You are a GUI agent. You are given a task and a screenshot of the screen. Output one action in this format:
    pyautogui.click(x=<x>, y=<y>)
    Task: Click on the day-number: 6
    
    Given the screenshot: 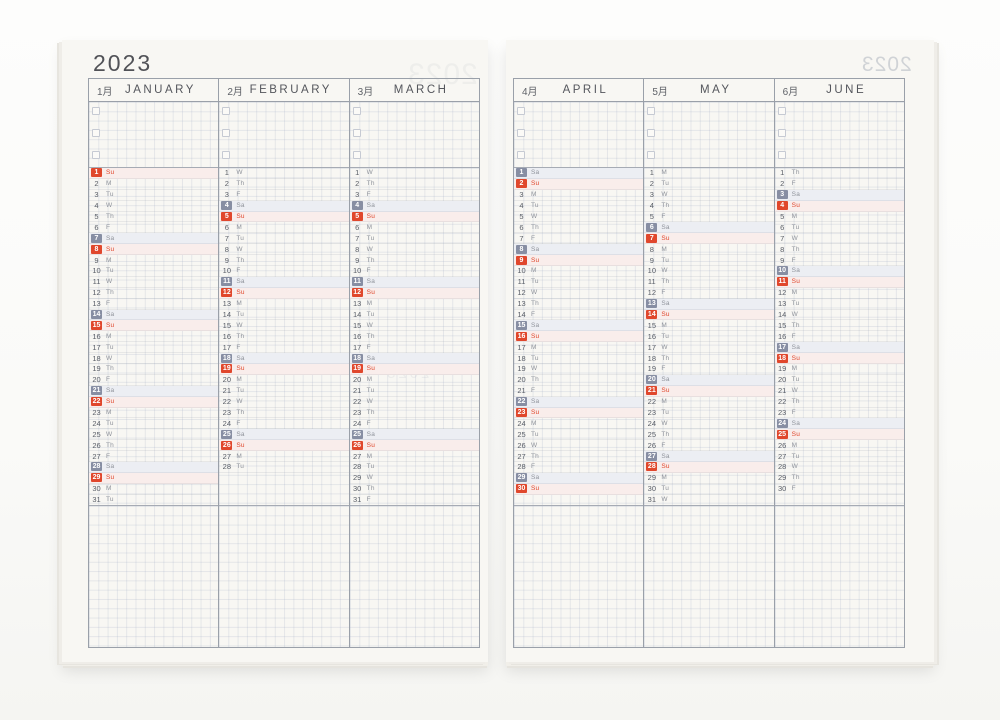 What is the action you would take?
    pyautogui.click(x=96, y=227)
    